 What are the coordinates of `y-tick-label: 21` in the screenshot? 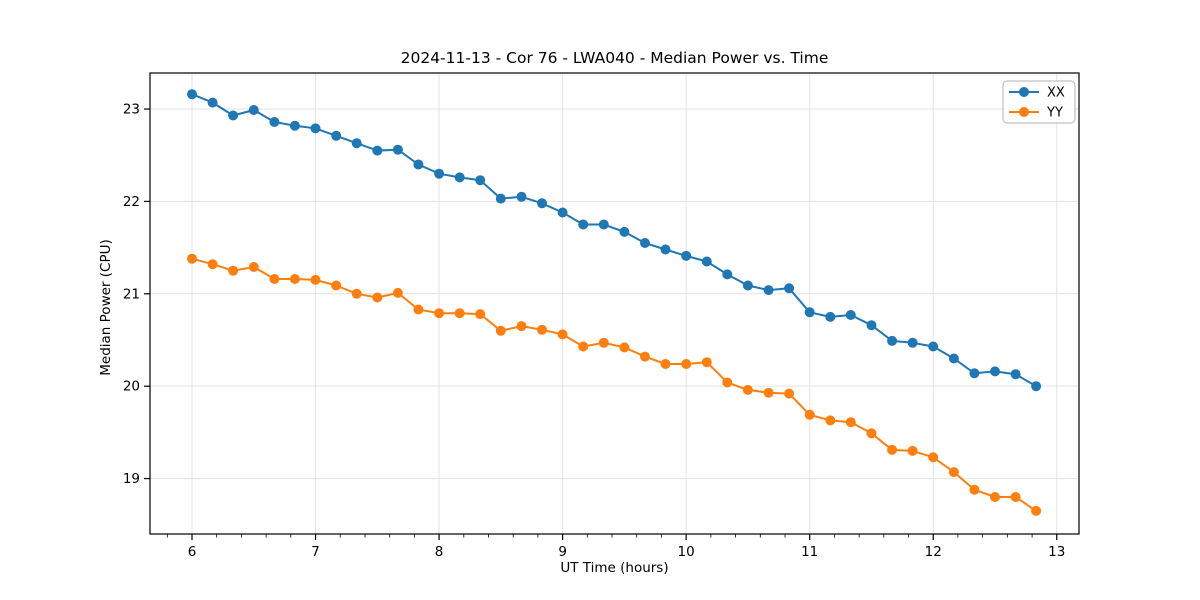 It's located at (131, 294).